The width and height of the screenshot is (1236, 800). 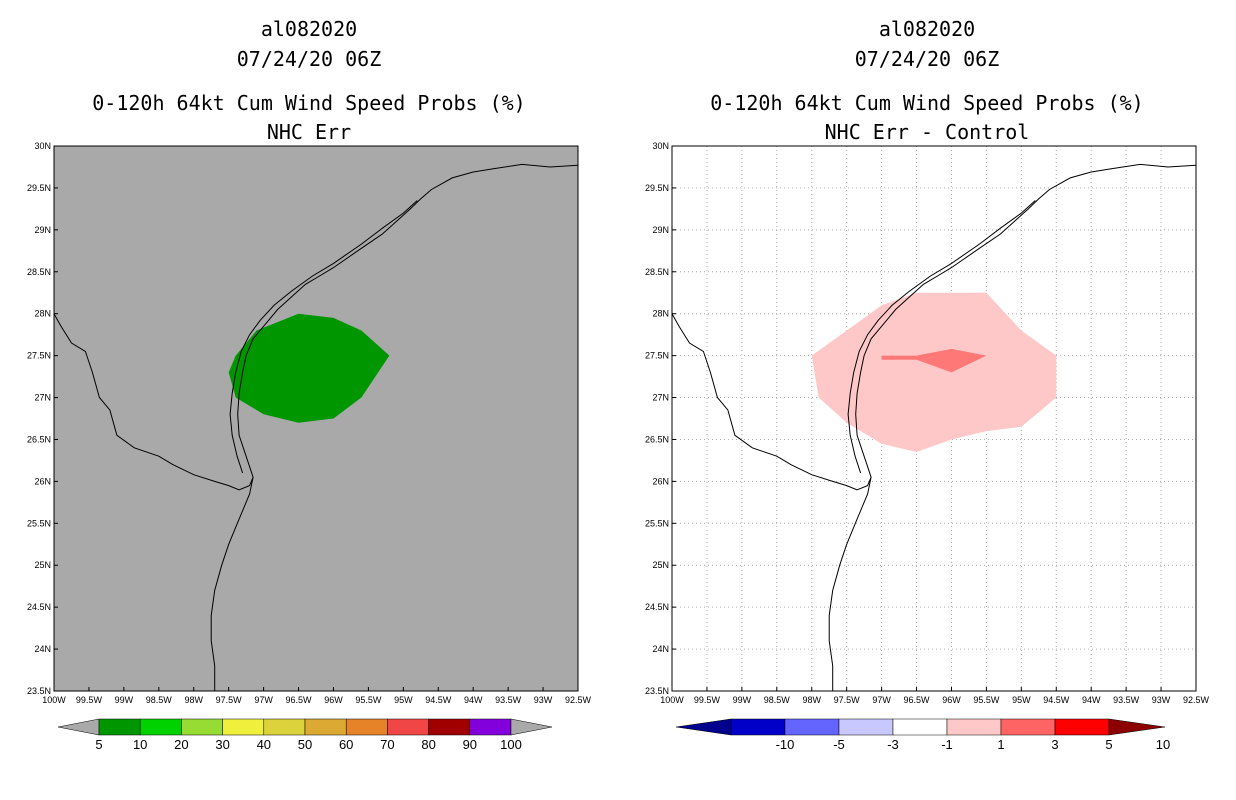 I want to click on x-tick-label: 100W, so click(x=54, y=700).